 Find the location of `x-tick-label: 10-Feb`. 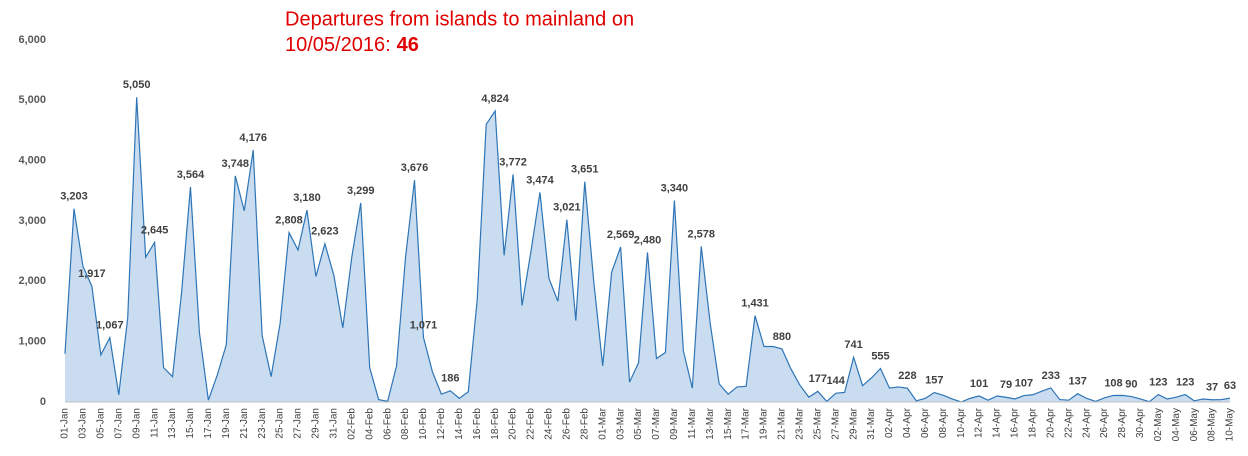

x-tick-label: 10-Feb is located at coordinates (423, 424).